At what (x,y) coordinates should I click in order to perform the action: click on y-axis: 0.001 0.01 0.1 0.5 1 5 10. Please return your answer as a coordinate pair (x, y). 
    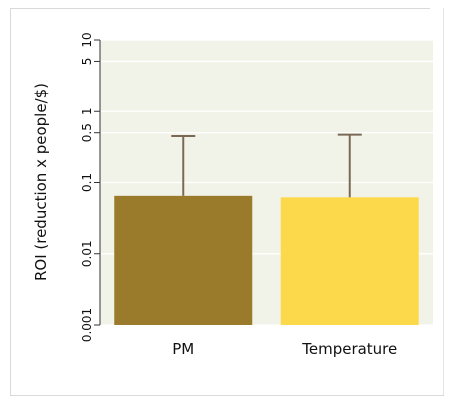
    Looking at the image, I should click on (90, 187).